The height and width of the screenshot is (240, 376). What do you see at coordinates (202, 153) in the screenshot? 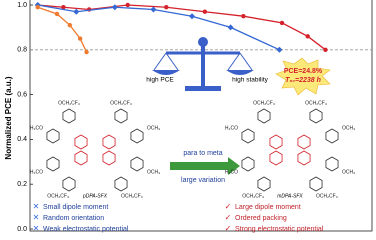
I see `arrow-top-label: para to meta` at bounding box center [202, 153].